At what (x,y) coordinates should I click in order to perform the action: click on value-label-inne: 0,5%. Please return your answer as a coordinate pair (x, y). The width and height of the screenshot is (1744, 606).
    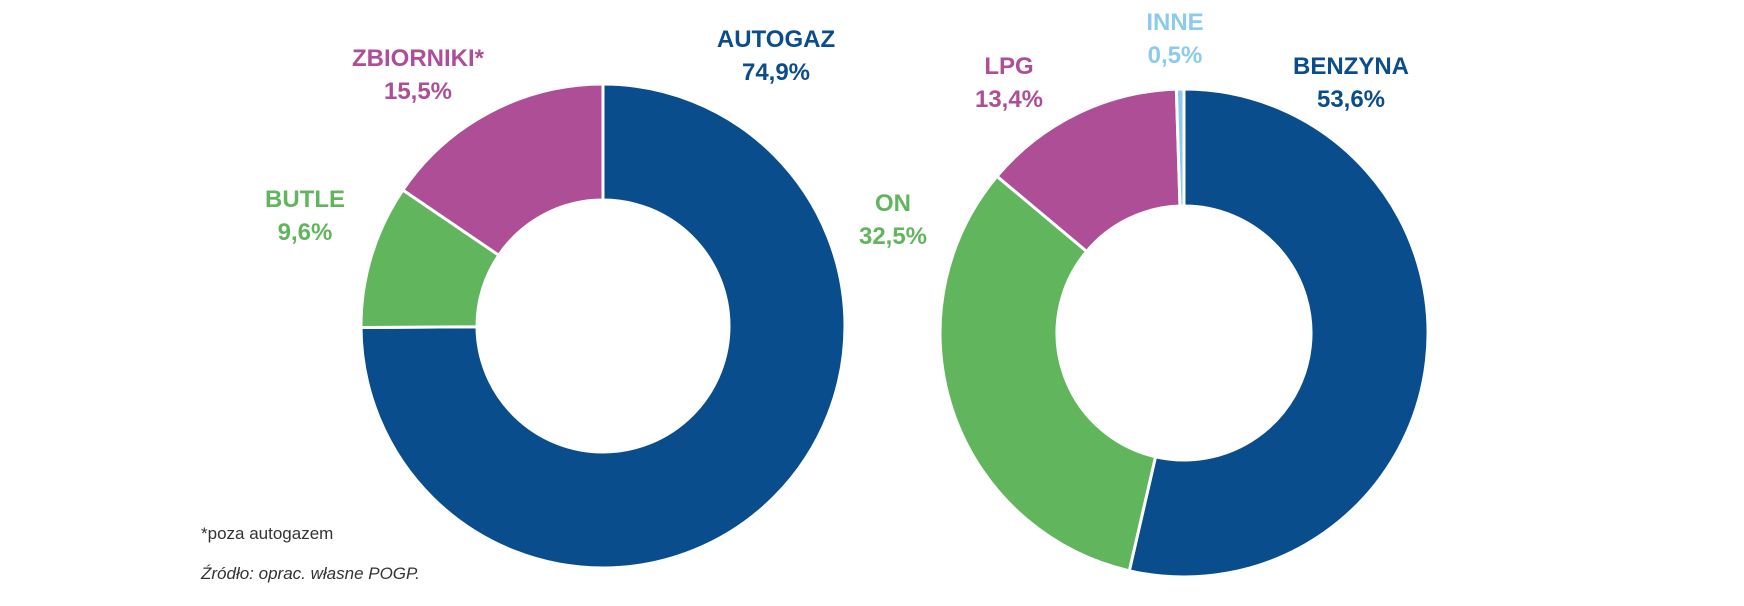
    Looking at the image, I should click on (1175, 55).